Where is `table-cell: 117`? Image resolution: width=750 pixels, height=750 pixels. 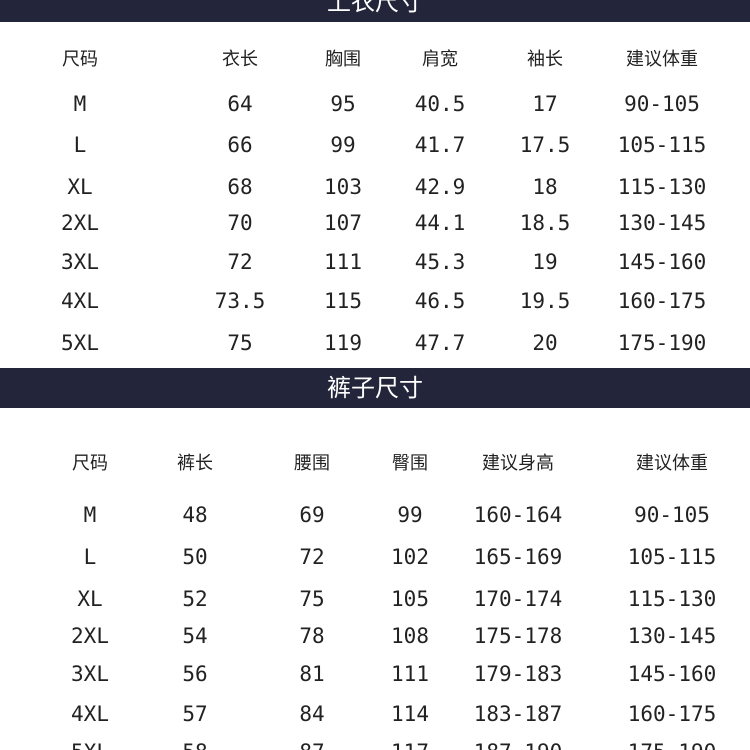
table-cell: 117 is located at coordinates (410, 745).